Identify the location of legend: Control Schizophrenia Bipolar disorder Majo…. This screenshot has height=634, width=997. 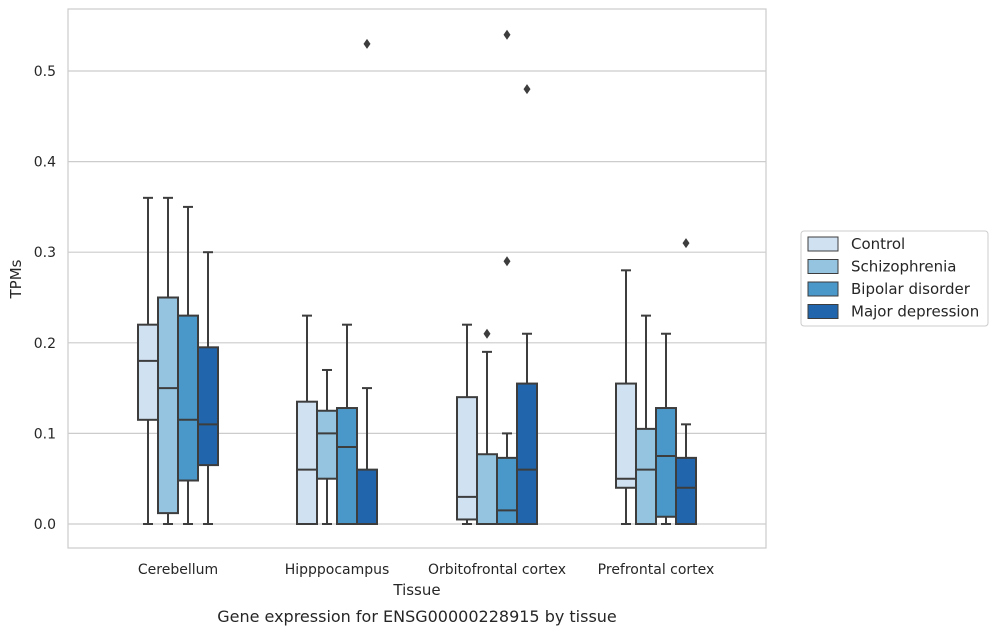
(894, 278).